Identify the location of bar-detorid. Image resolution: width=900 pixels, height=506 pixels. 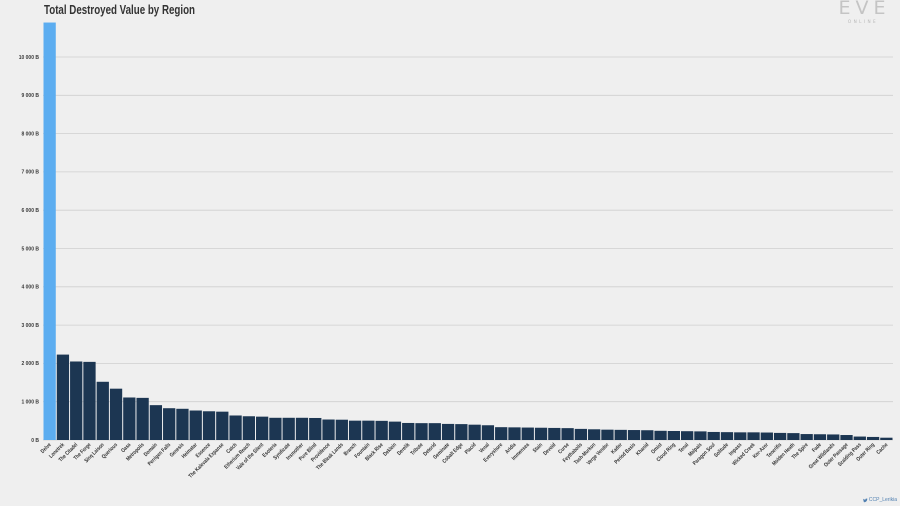
(434, 431).